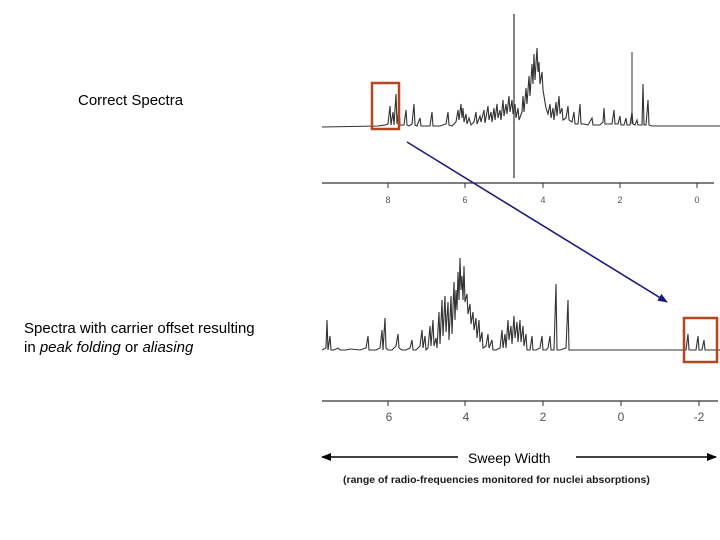 The image size is (720, 540). What do you see at coordinates (131, 100) in the screenshot?
I see `correct-spectra-label: Correct Spectra` at bounding box center [131, 100].